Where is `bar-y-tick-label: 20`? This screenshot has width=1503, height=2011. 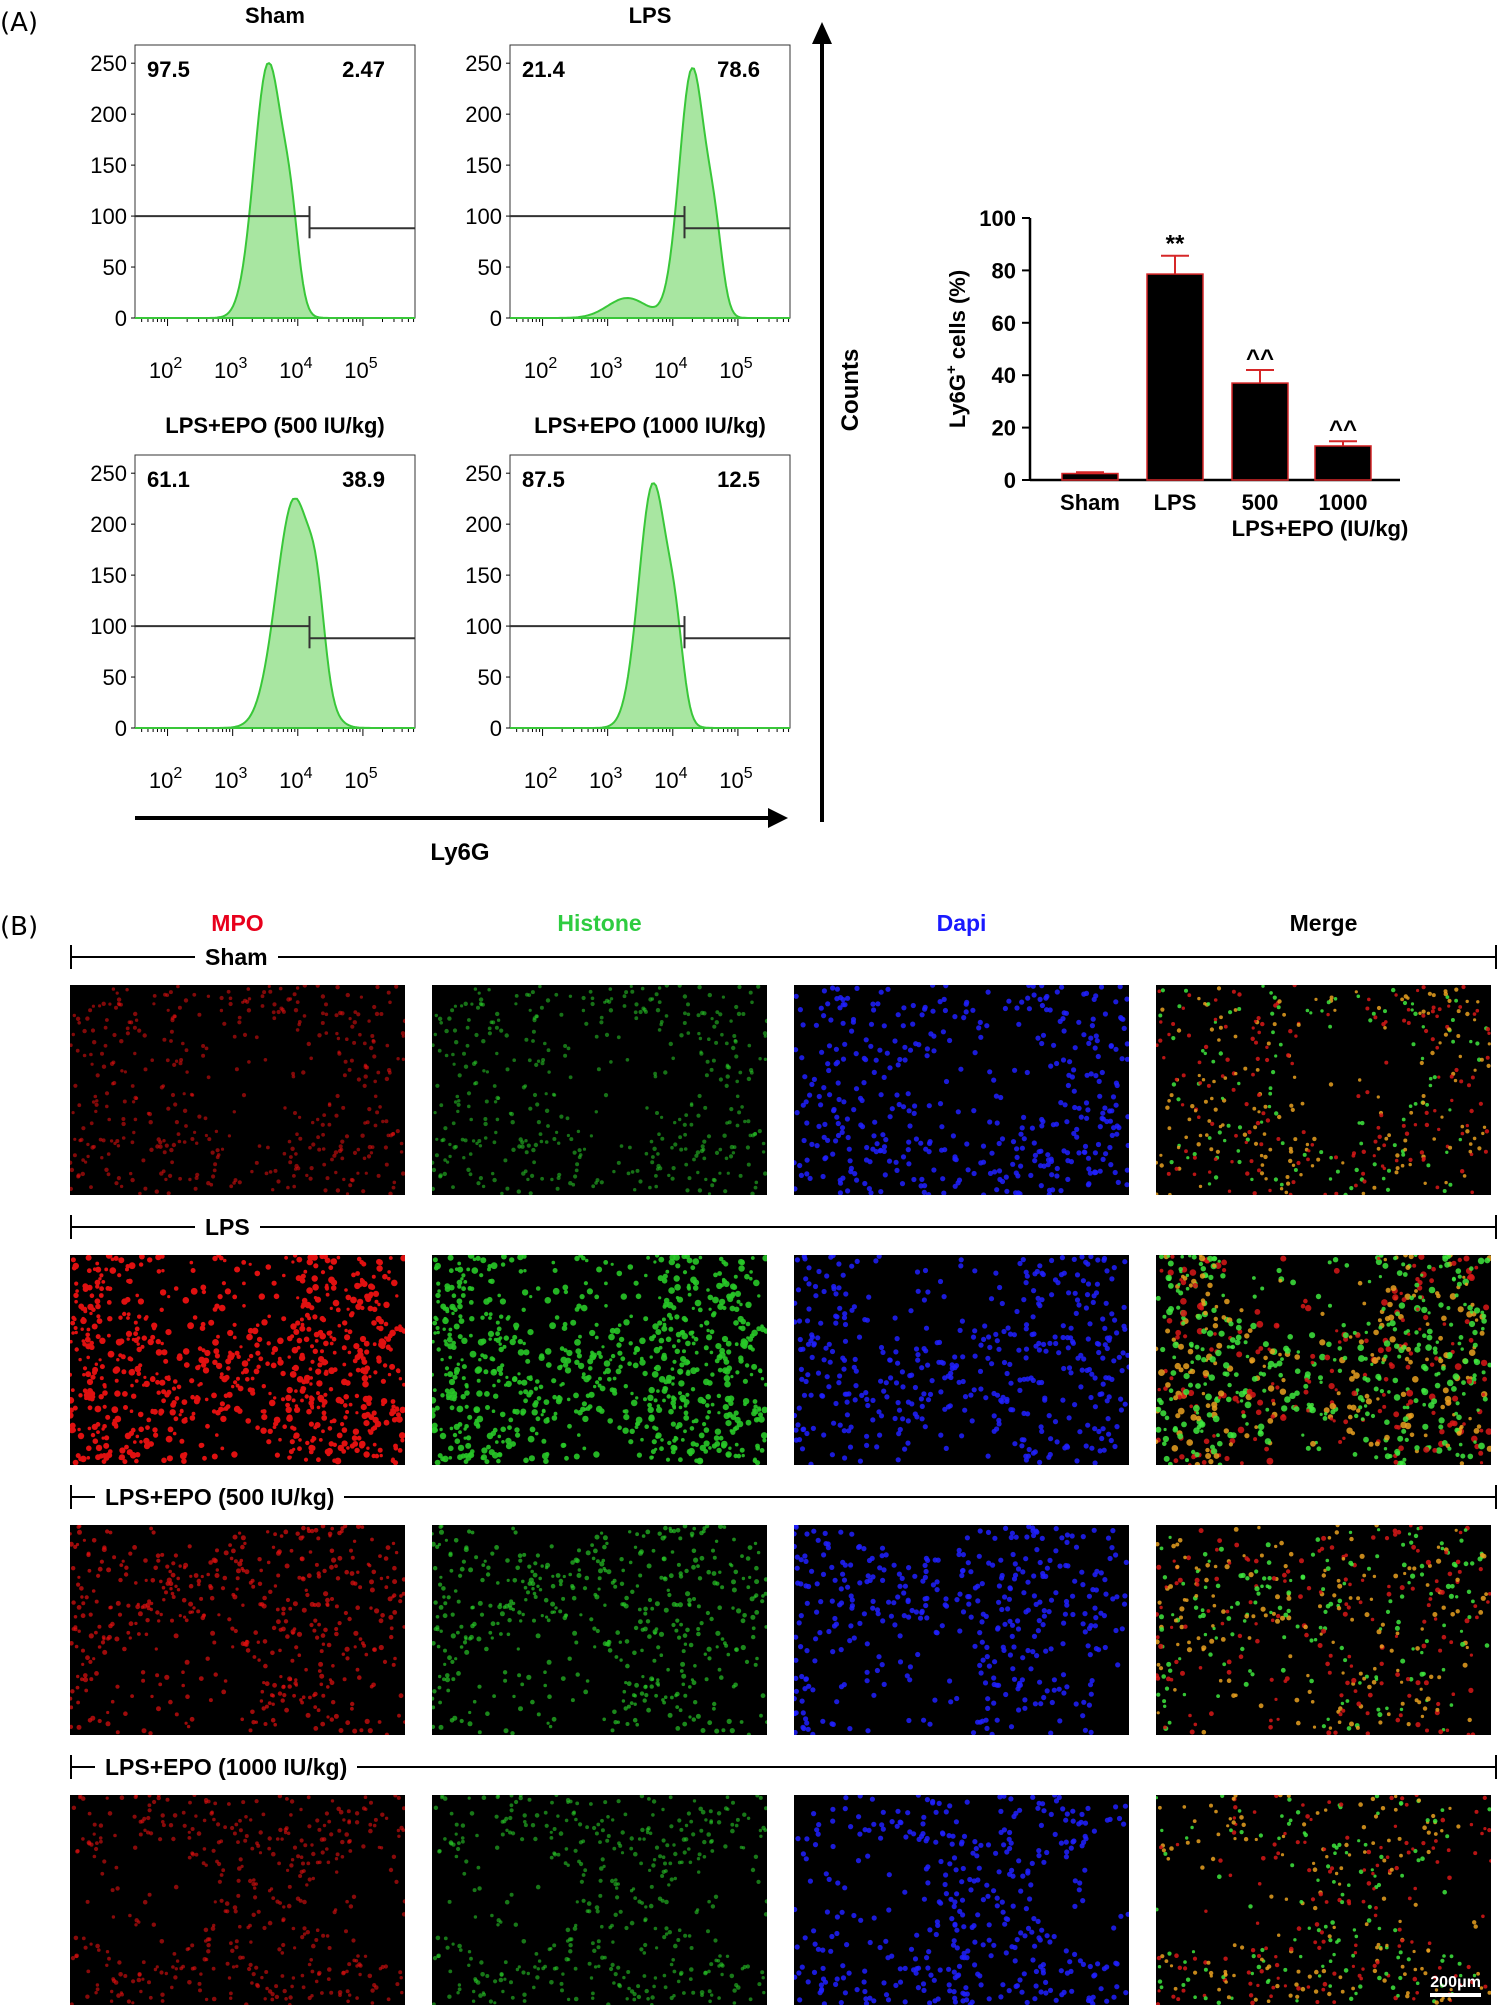 bar-y-tick-label: 20 is located at coordinates (1004, 428).